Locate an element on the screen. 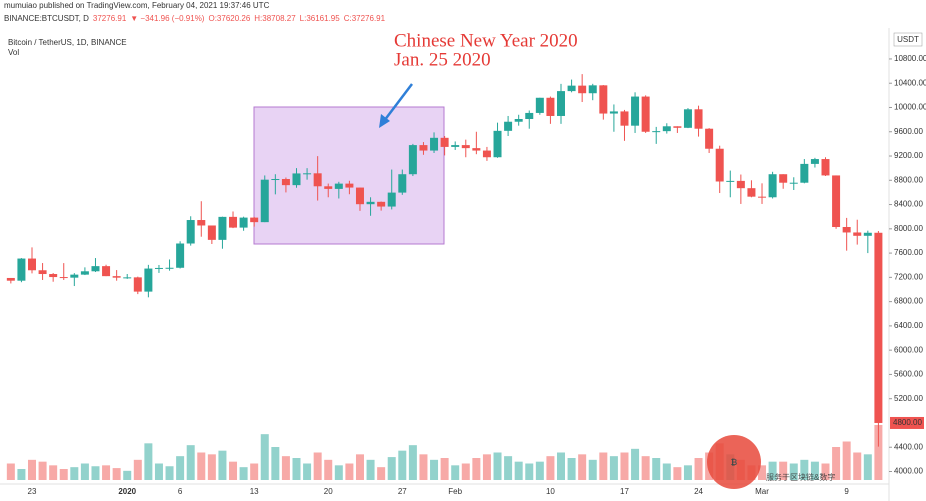 This screenshot has width=926, height=501. symbol-line-part: L:36161.95 is located at coordinates (320, 18).